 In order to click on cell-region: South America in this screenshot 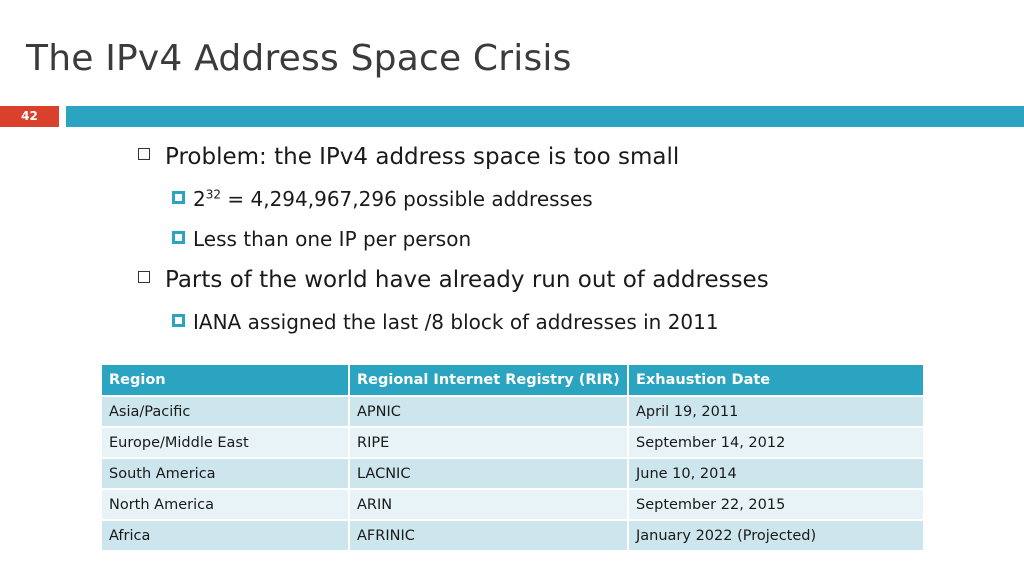, I will do `click(226, 474)`.